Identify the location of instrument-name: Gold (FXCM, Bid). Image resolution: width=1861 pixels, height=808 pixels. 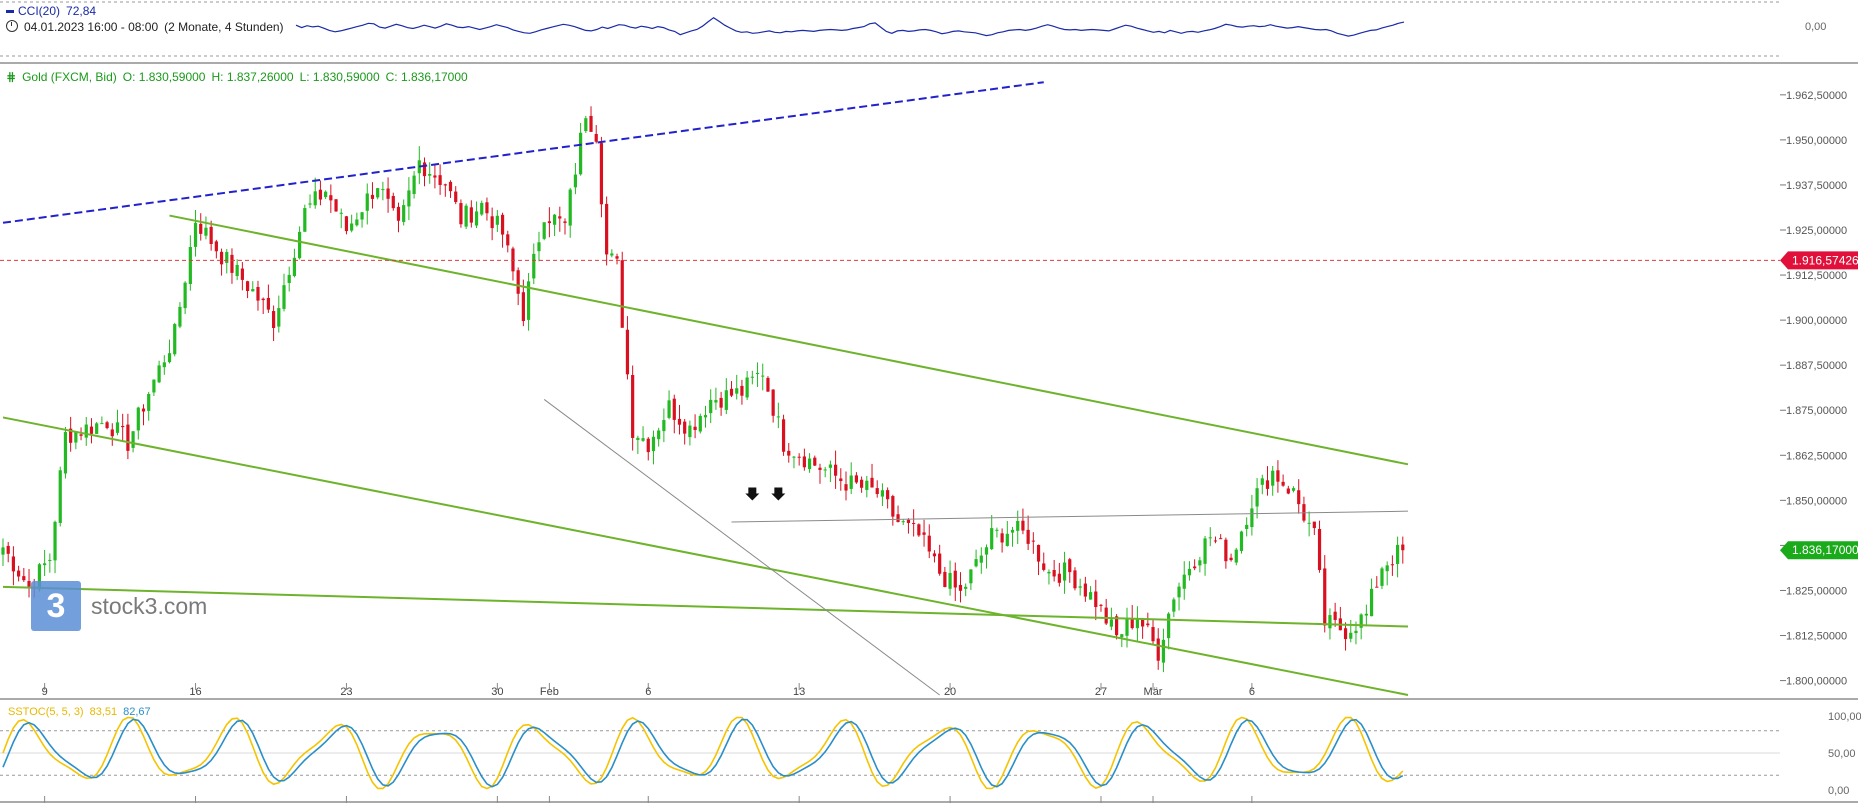
(69, 77).